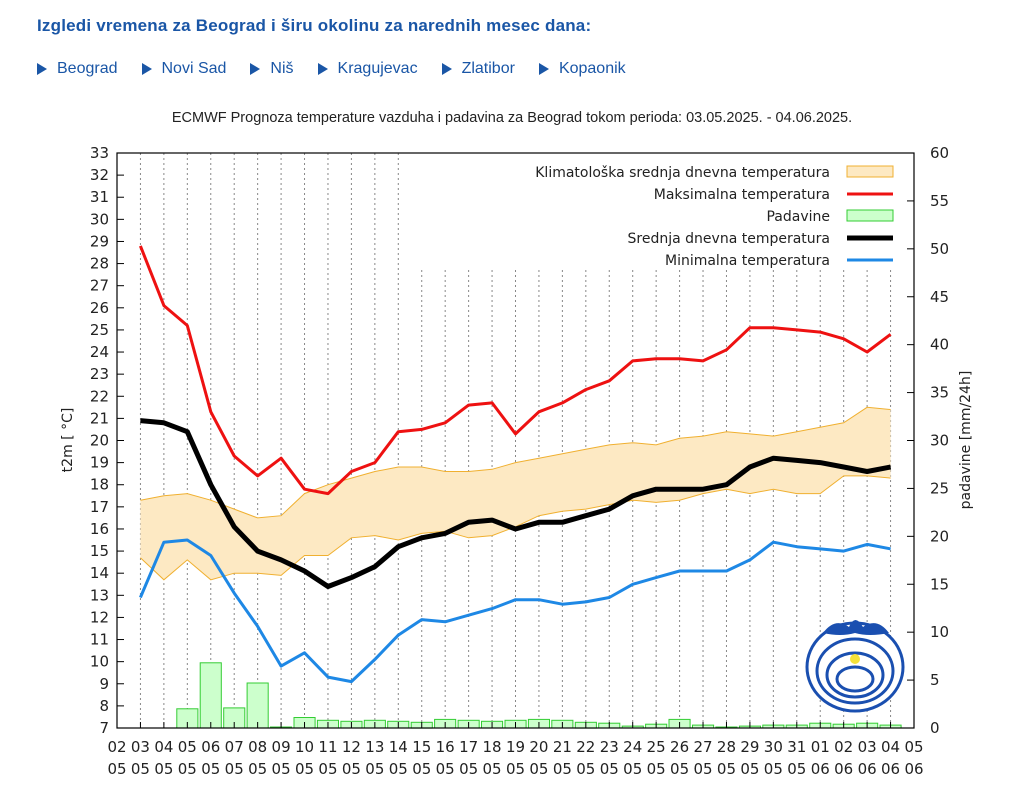 The width and height of the screenshot is (1024, 795). Describe the element at coordinates (99, 441) in the screenshot. I see `y-tick-label: 20` at that location.